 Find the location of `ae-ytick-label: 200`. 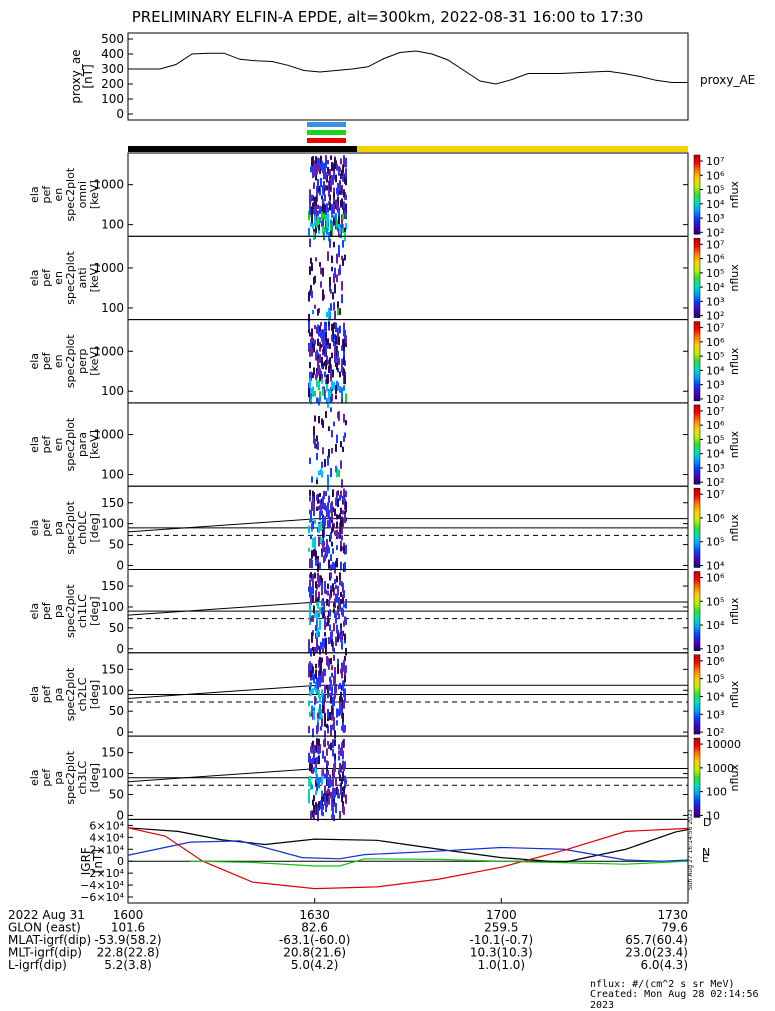

ae-ytick-label: 200 is located at coordinates (112, 84).